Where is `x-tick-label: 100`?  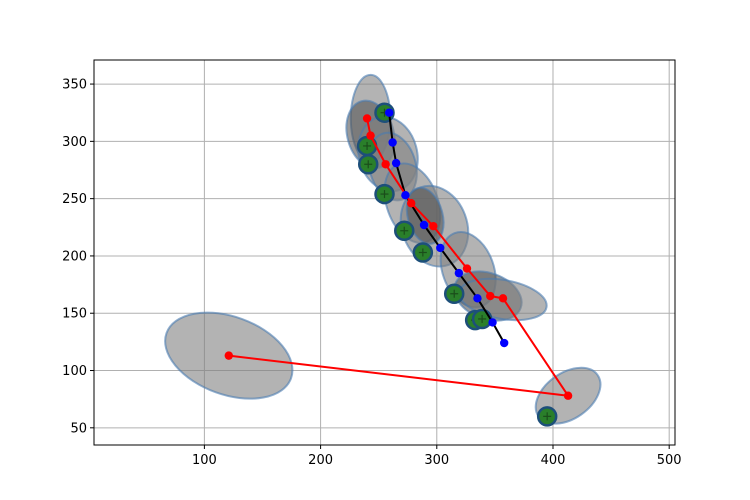 x-tick-label: 100 is located at coordinates (204, 460).